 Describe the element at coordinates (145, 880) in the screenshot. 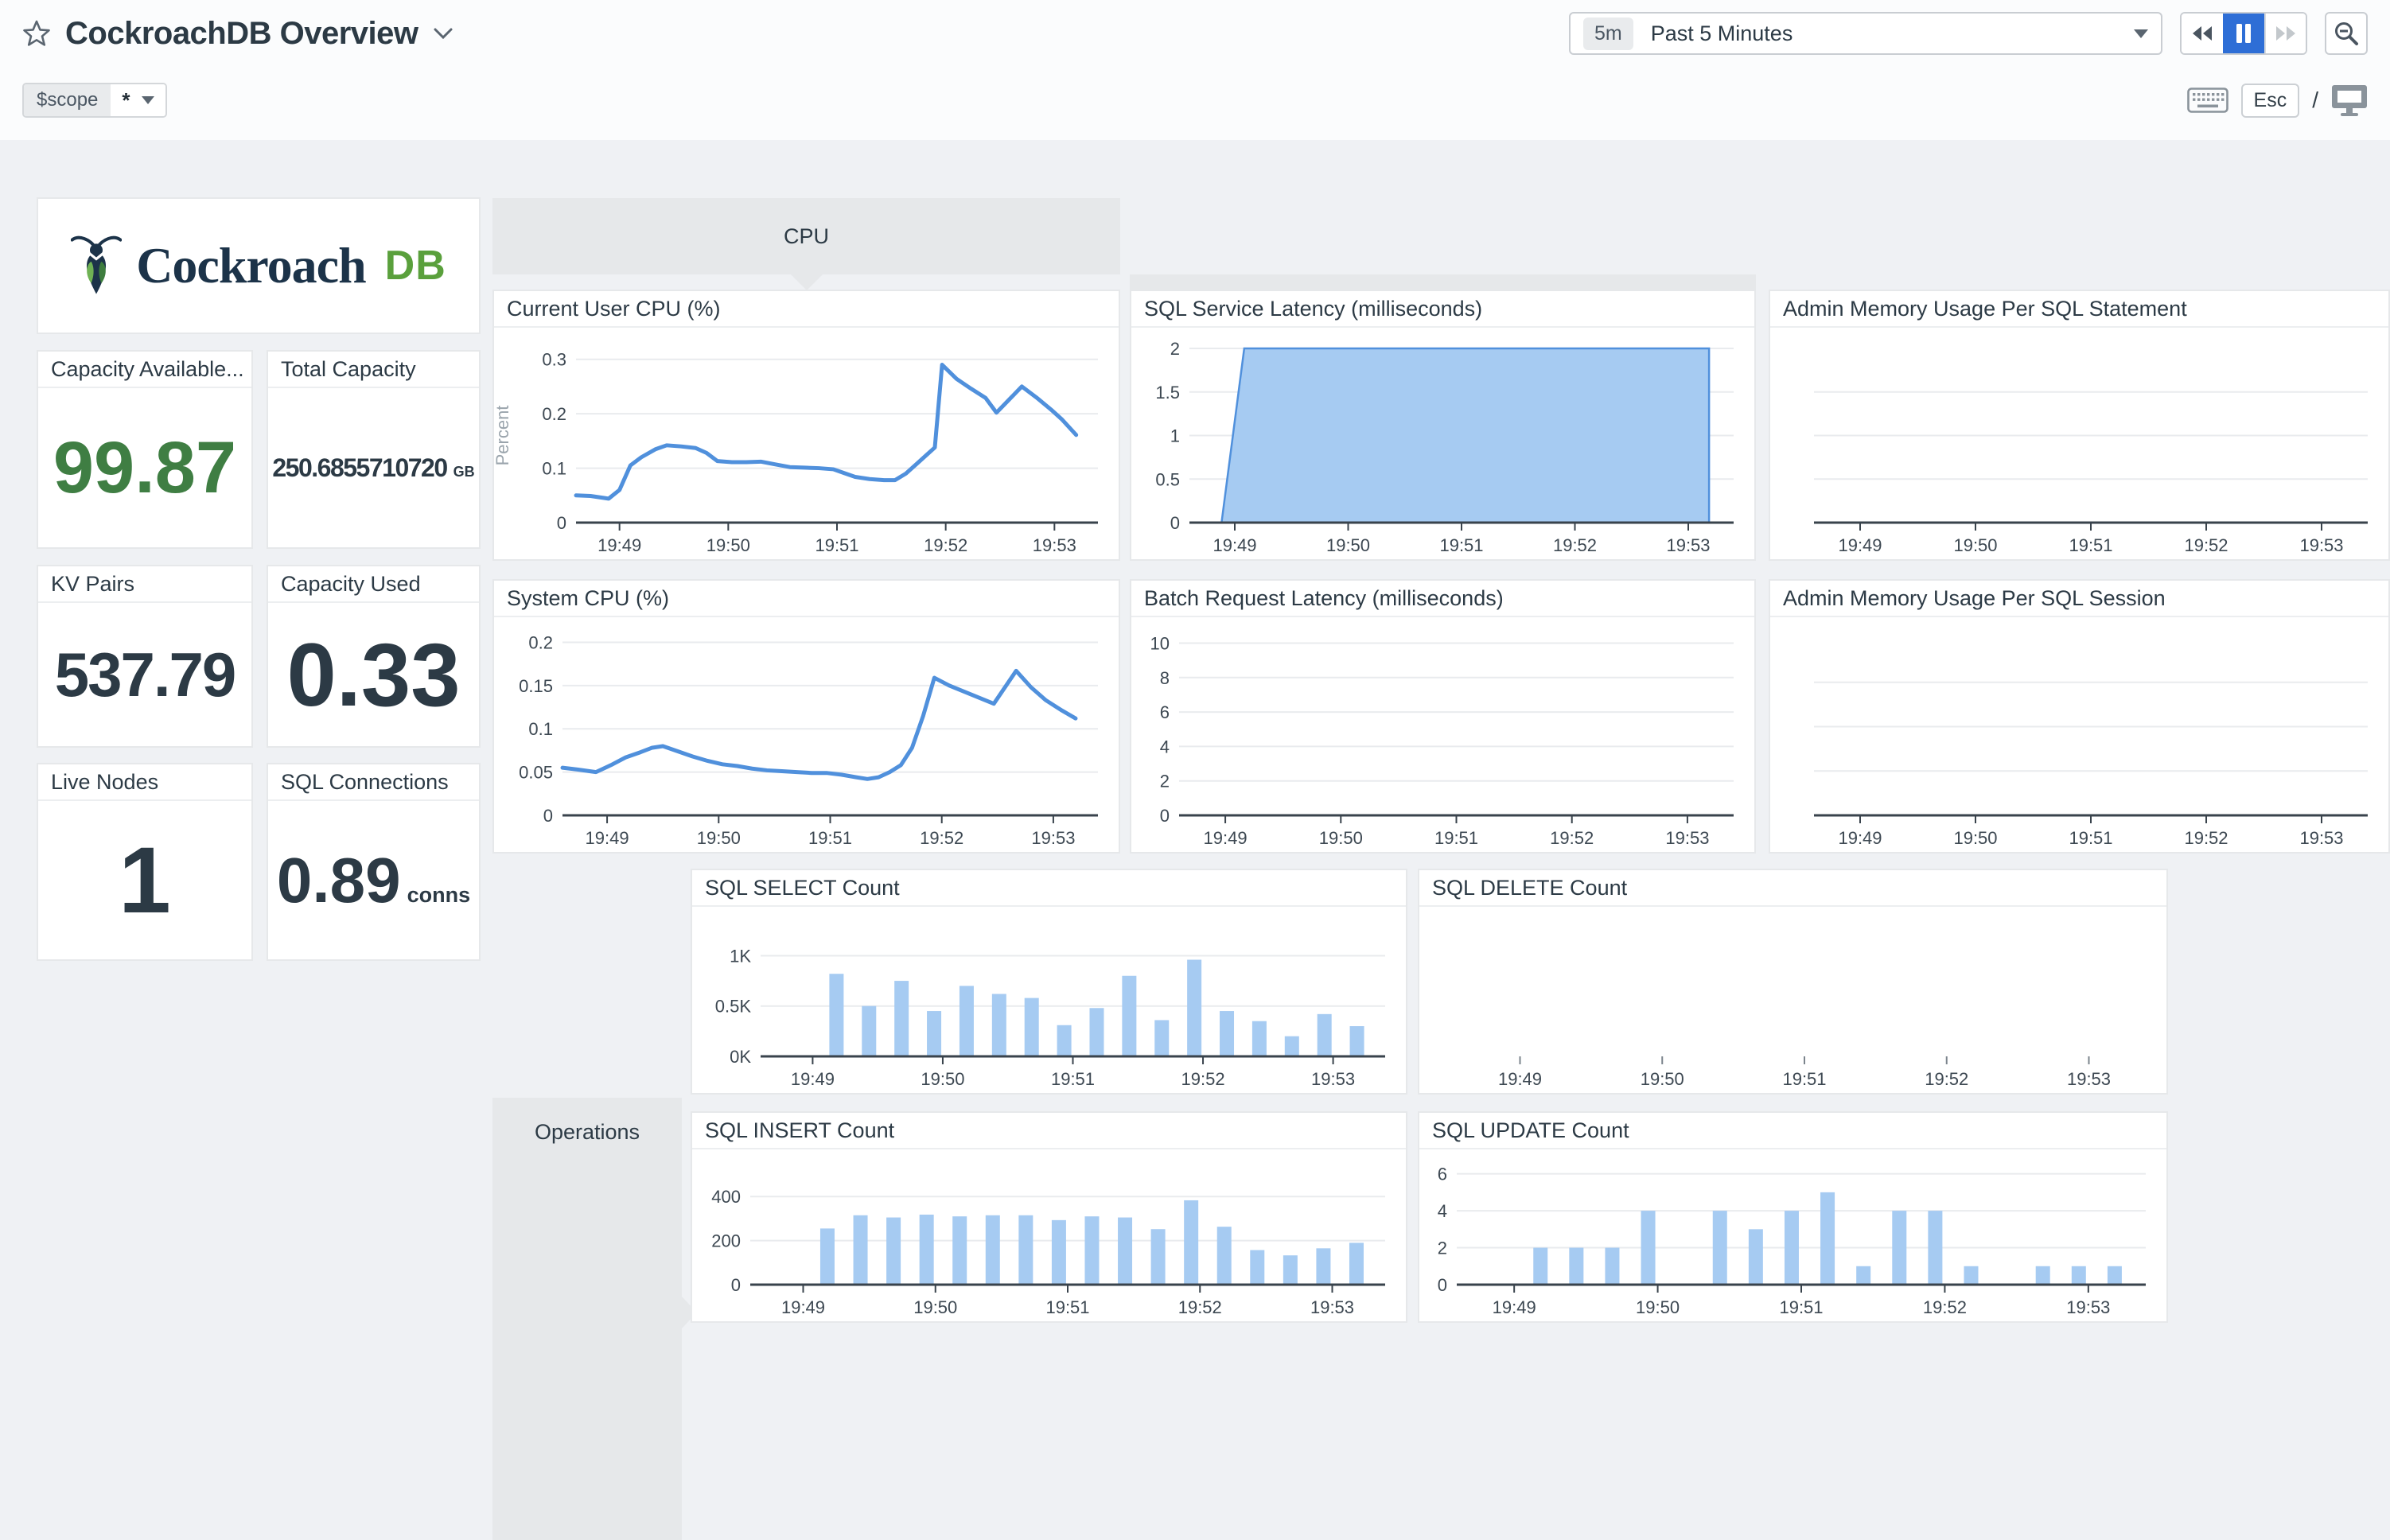

I see `stat-value: 1` at that location.